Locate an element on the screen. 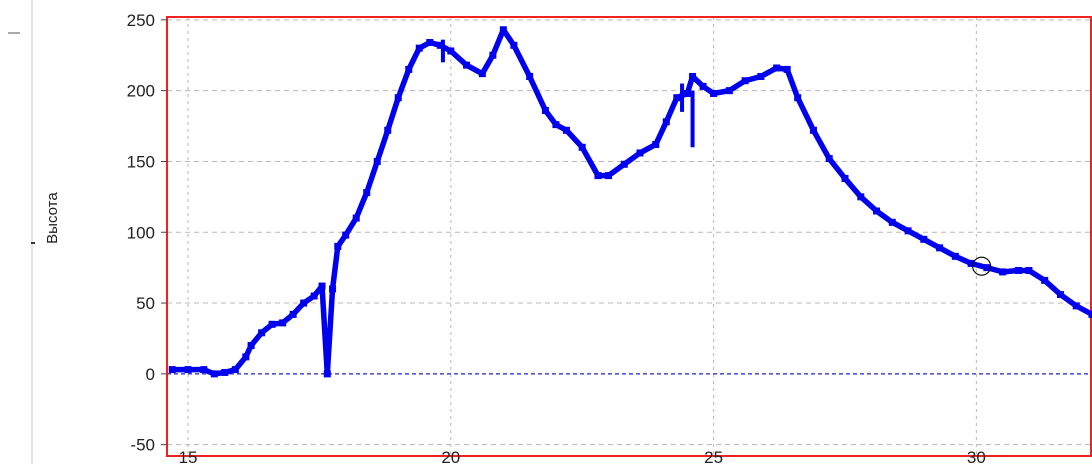 Image resolution: width=1092 pixels, height=469 pixels. y-tick-label: 50 is located at coordinates (145, 303).